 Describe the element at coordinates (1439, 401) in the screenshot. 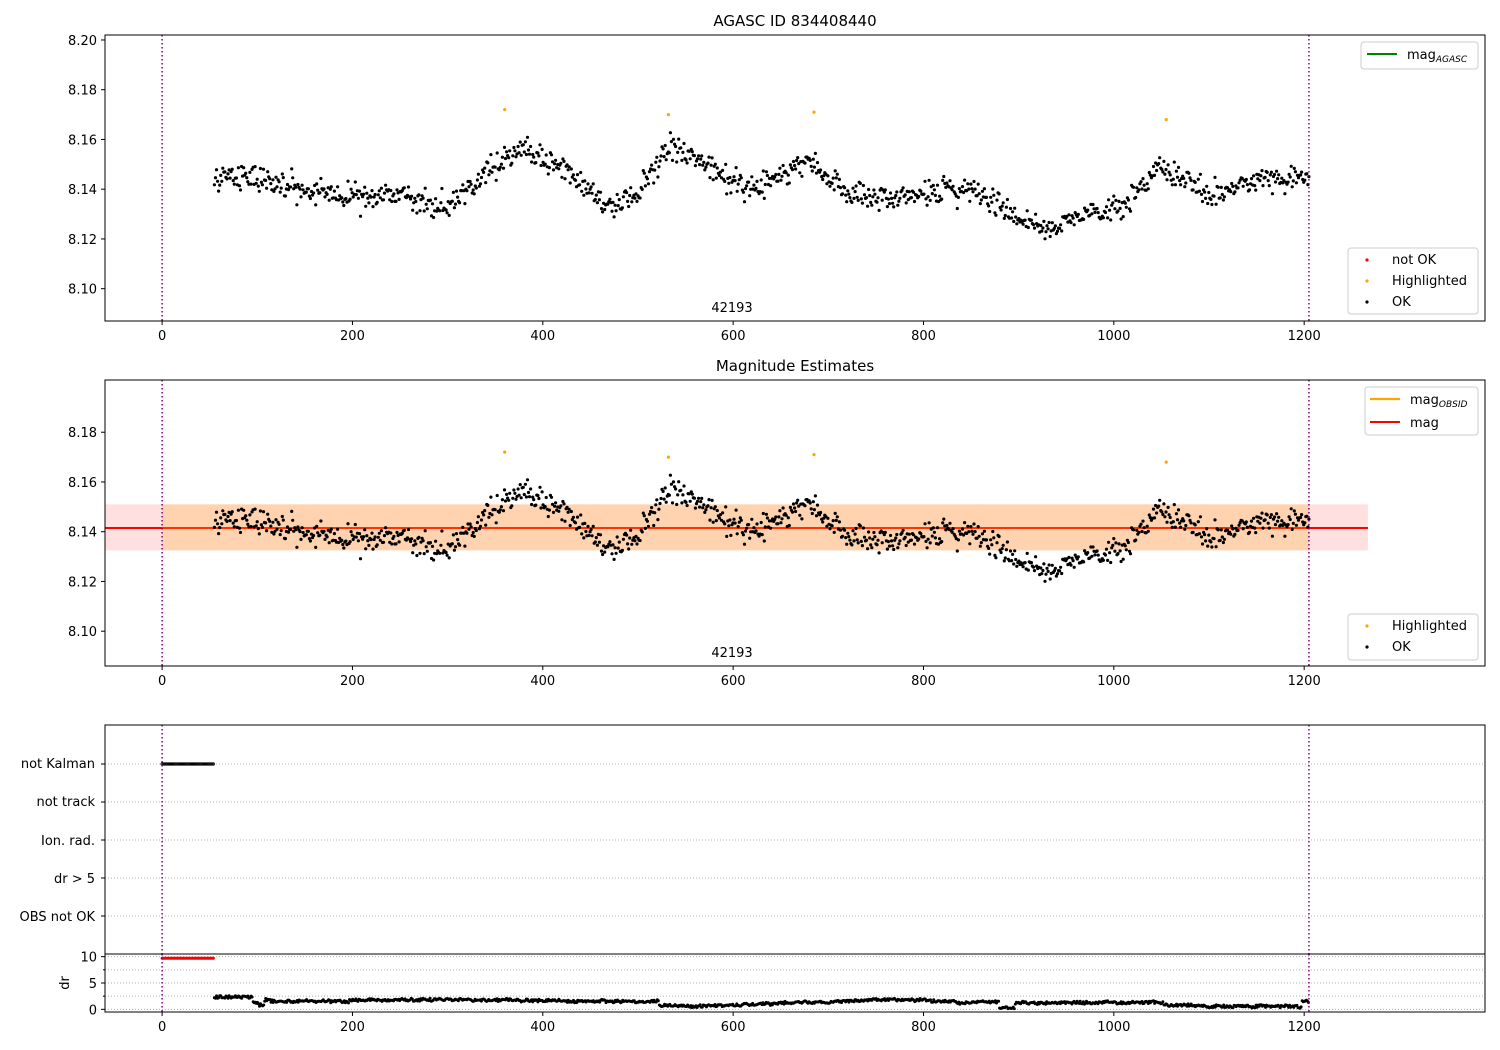

I see `svg-text: magOBSID` at that location.